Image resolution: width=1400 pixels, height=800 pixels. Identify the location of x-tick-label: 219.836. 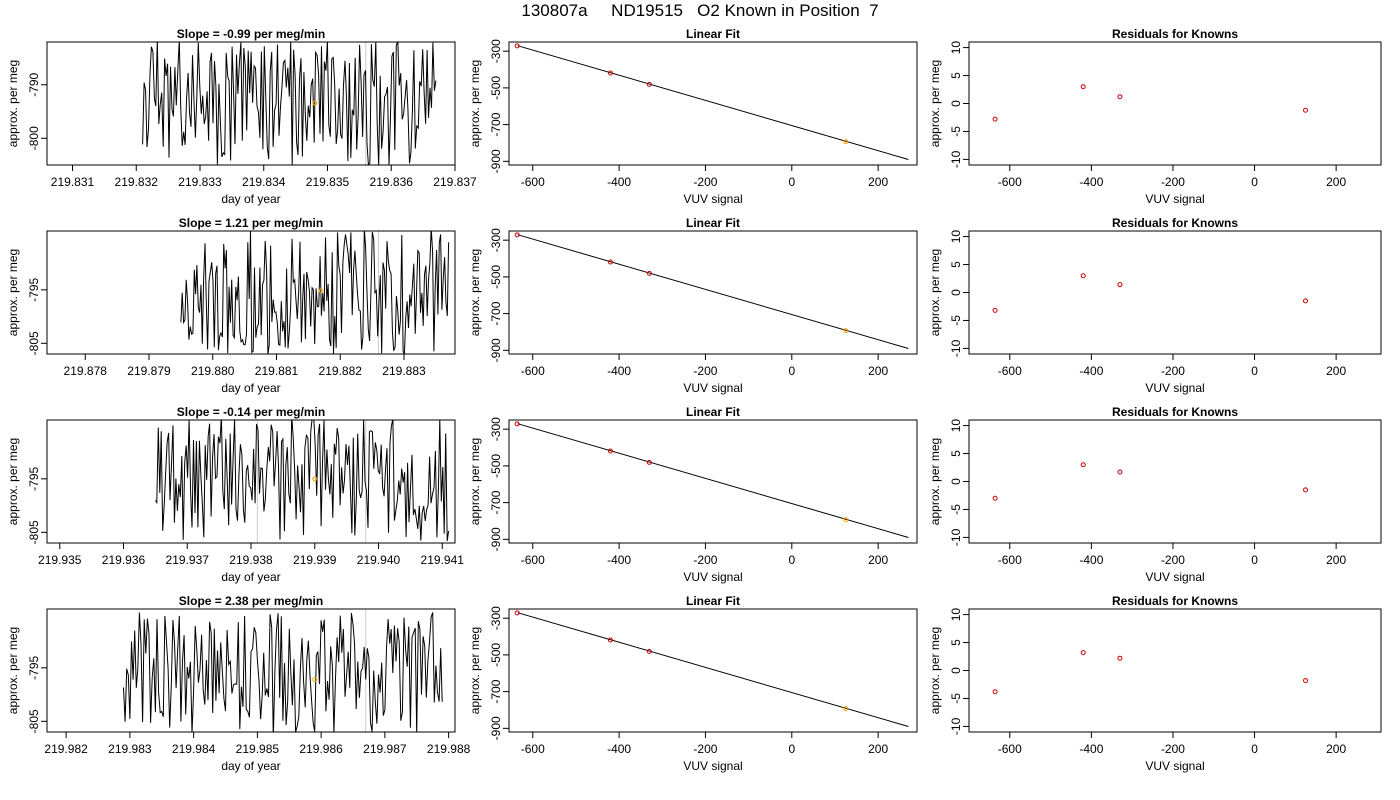
(392, 182).